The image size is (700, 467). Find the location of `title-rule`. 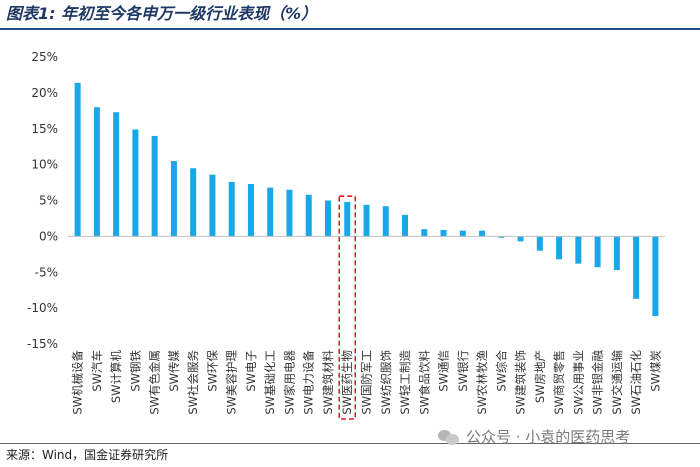

title-rule is located at coordinates (350, 29).